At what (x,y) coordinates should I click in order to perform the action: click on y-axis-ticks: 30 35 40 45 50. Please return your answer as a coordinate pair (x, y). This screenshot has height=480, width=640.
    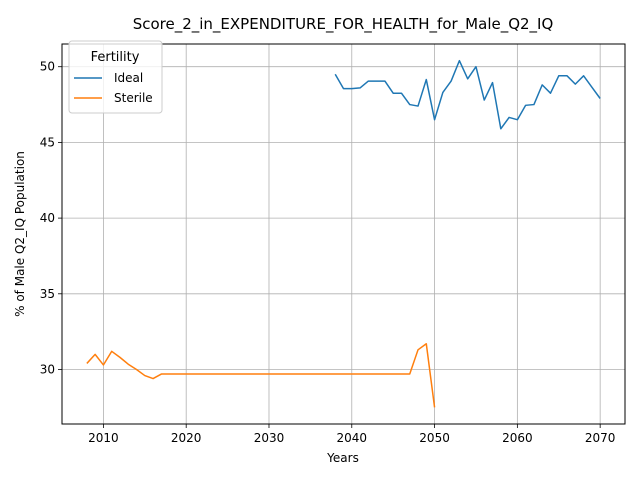
    Looking at the image, I should click on (51, 218).